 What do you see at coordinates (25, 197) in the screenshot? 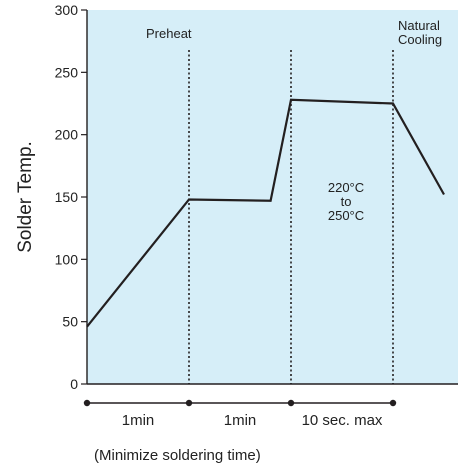
I see `y-axis-title: Solder Temp.` at bounding box center [25, 197].